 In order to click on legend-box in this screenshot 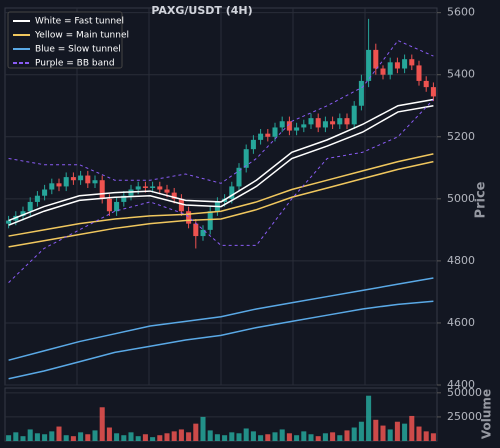, I will do `click(65, 40)`.